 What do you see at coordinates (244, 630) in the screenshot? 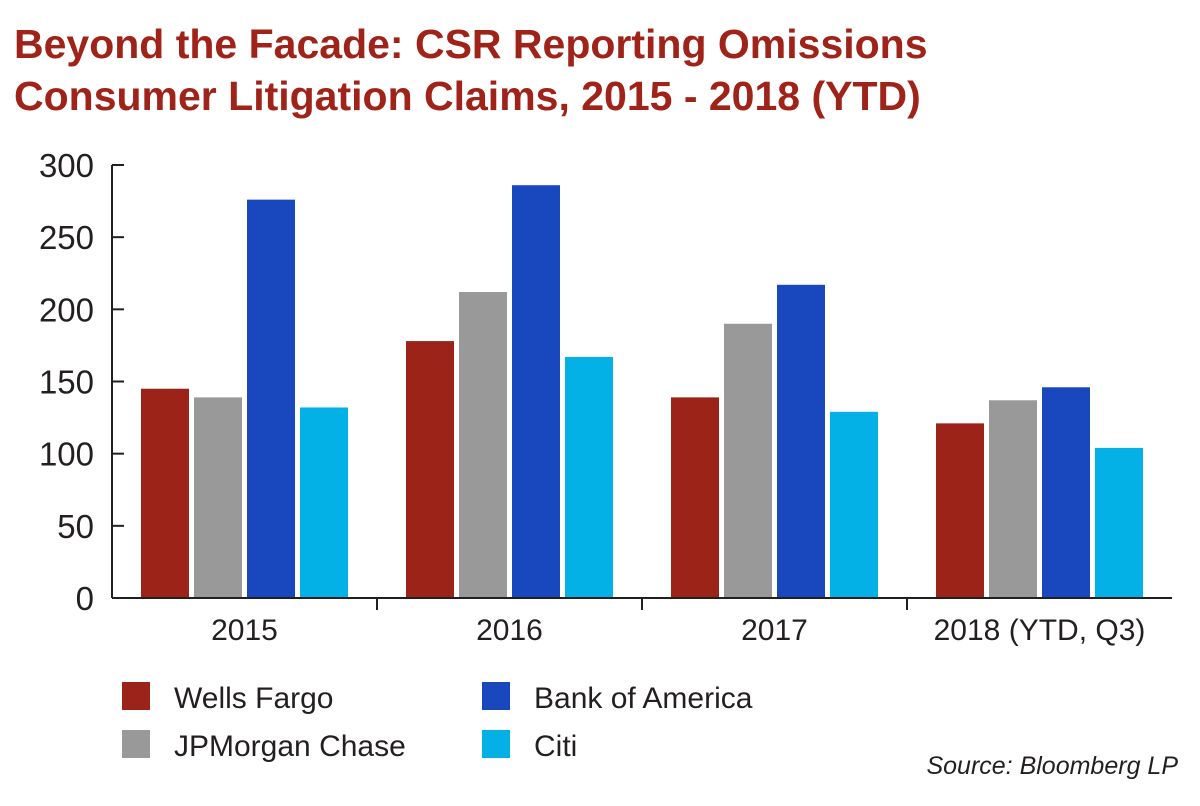
I see `x-category-label: 2015` at bounding box center [244, 630].